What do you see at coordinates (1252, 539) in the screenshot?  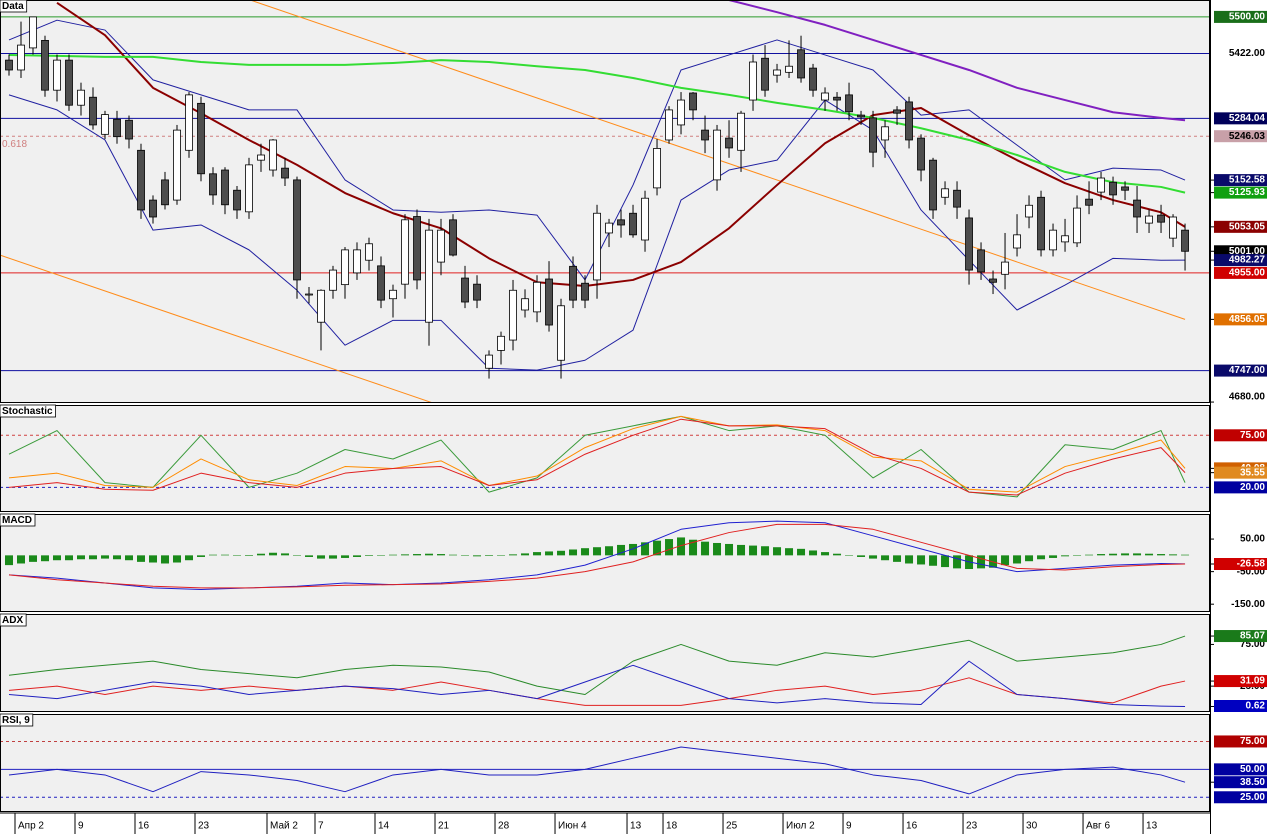 I see `y-tick-label: 50.00` at bounding box center [1252, 539].